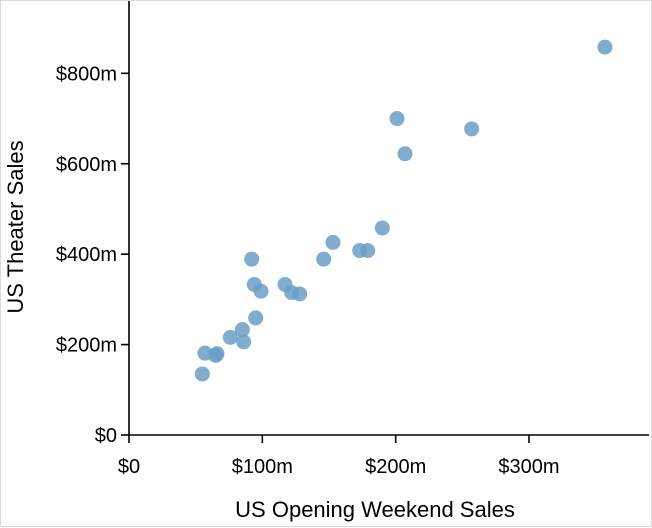  I want to click on x-tick-label: $300m, so click(528, 467).